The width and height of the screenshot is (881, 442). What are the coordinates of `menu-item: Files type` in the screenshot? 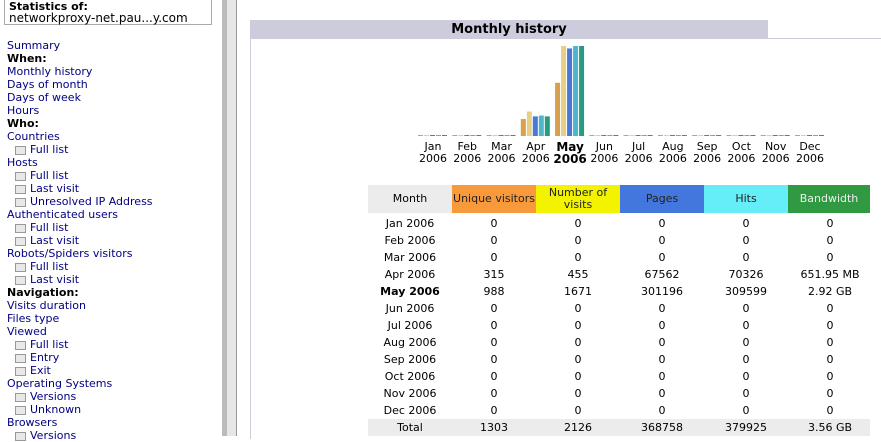 It's located at (33, 318).